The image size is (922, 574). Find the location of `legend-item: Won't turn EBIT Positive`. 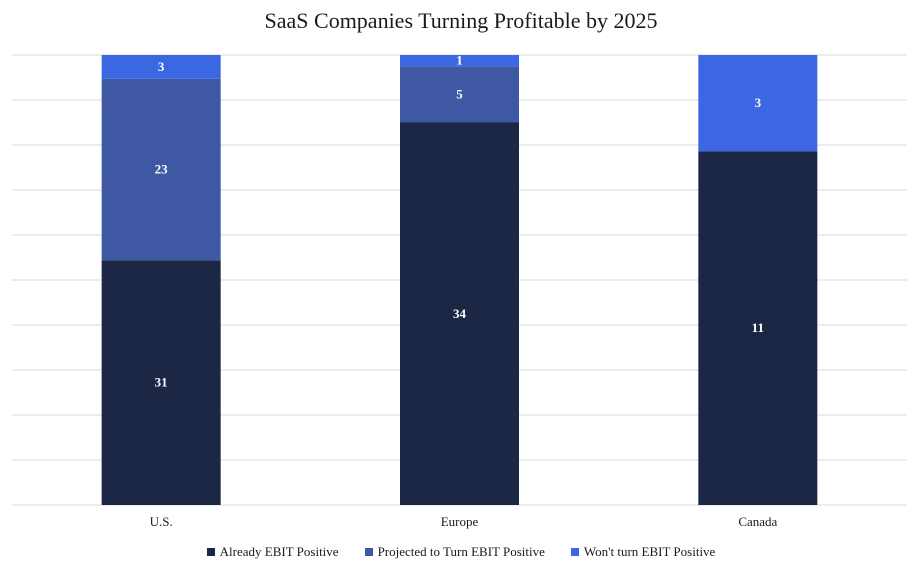

legend-item: Won't turn EBIT Positive is located at coordinates (643, 552).